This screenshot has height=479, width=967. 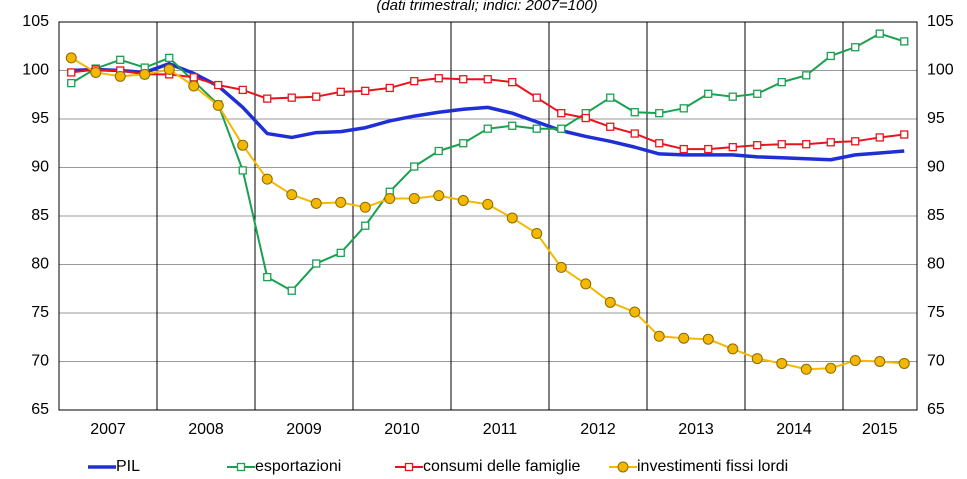 I want to click on x-tick-label: 2009, so click(x=304, y=429).